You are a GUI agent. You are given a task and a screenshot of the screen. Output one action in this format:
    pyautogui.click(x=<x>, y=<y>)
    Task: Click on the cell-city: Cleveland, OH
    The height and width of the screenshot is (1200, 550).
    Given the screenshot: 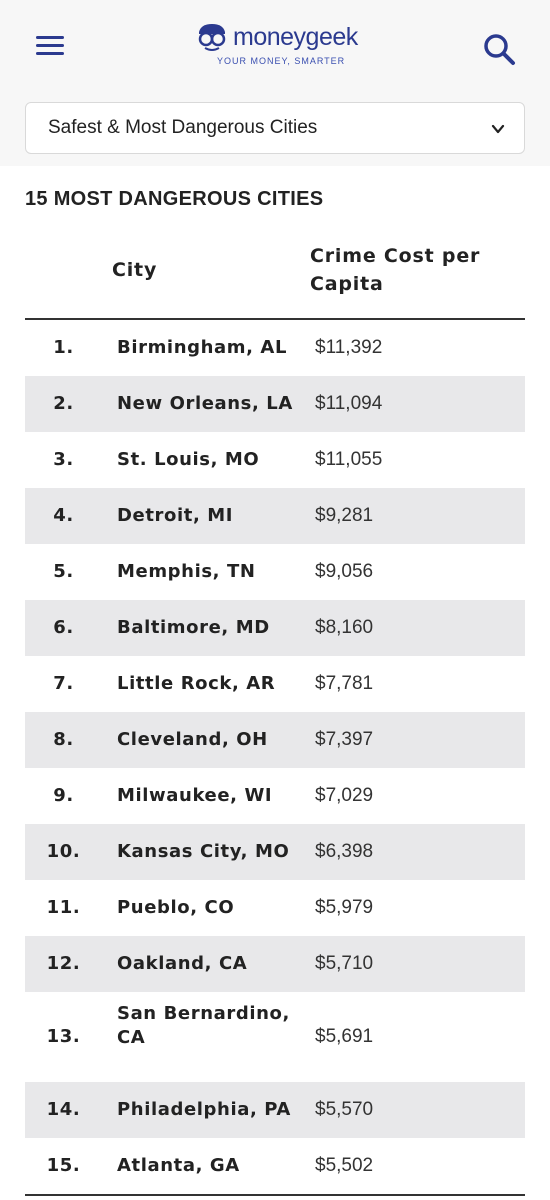 What is the action you would take?
    pyautogui.click(x=192, y=739)
    